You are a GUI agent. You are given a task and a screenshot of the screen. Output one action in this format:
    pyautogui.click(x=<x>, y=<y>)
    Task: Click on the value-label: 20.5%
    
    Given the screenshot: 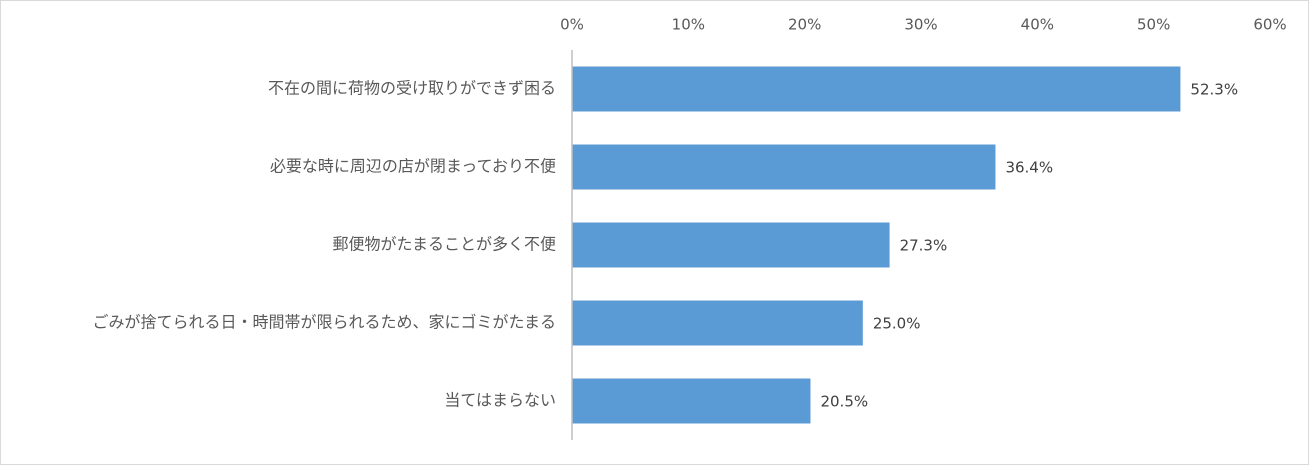 What is the action you would take?
    pyautogui.click(x=844, y=402)
    